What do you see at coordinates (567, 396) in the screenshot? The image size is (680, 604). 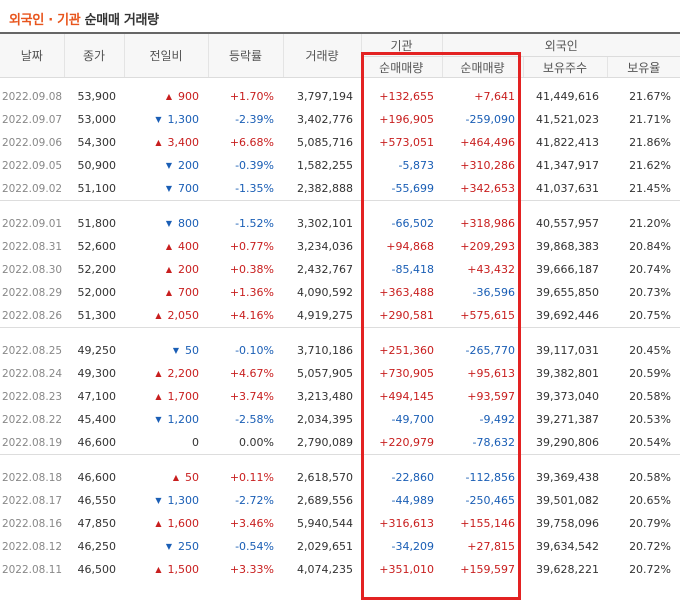 I see `foreign-shares-cell: 39,373,040` at bounding box center [567, 396].